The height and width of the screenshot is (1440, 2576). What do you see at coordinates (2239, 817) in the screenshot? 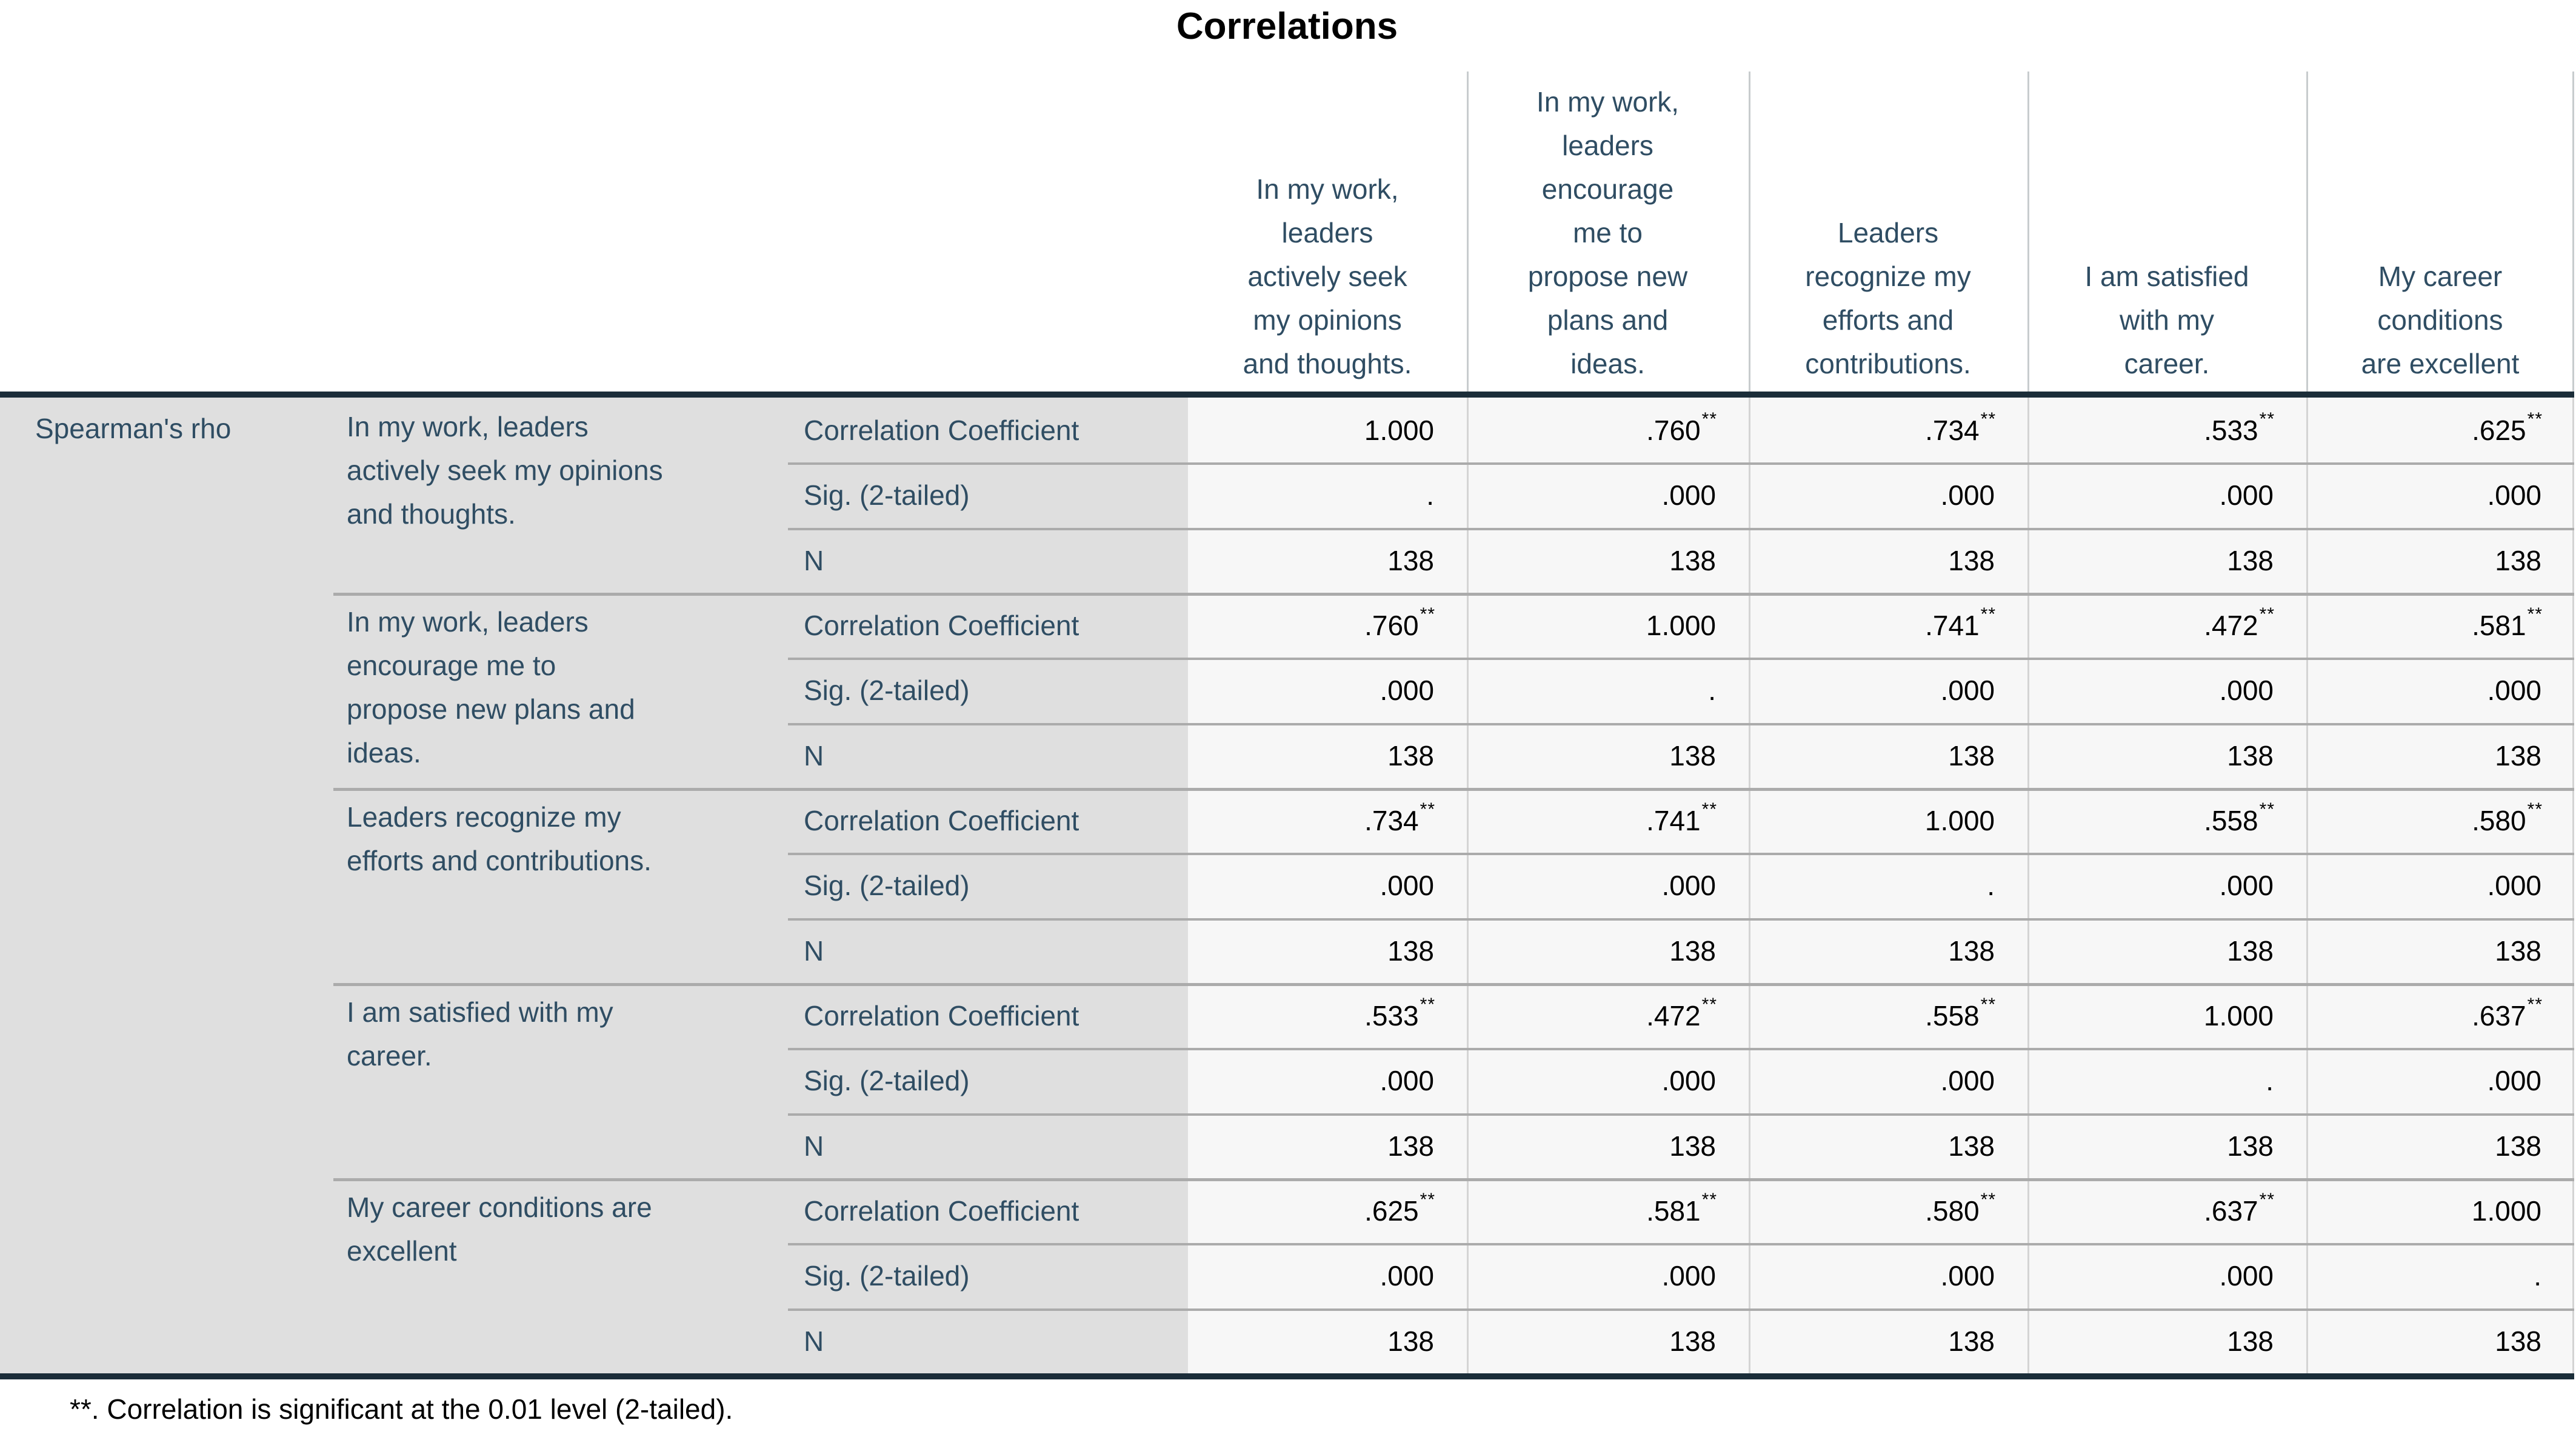
I see `data-cell: .558 **` at bounding box center [2239, 817].